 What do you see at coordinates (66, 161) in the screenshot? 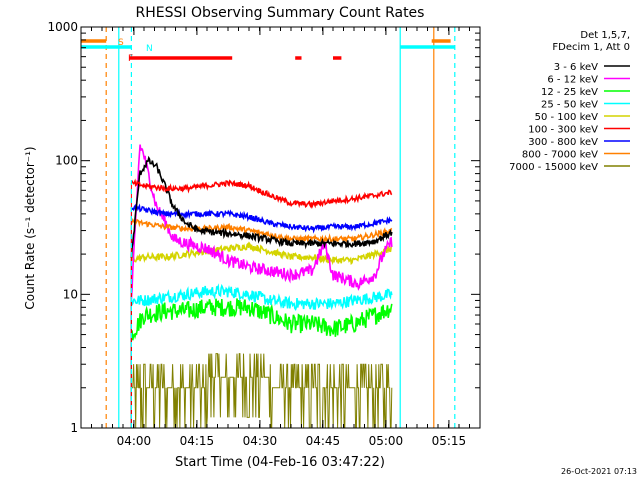
I see `y-tick-label: 100` at bounding box center [66, 161].